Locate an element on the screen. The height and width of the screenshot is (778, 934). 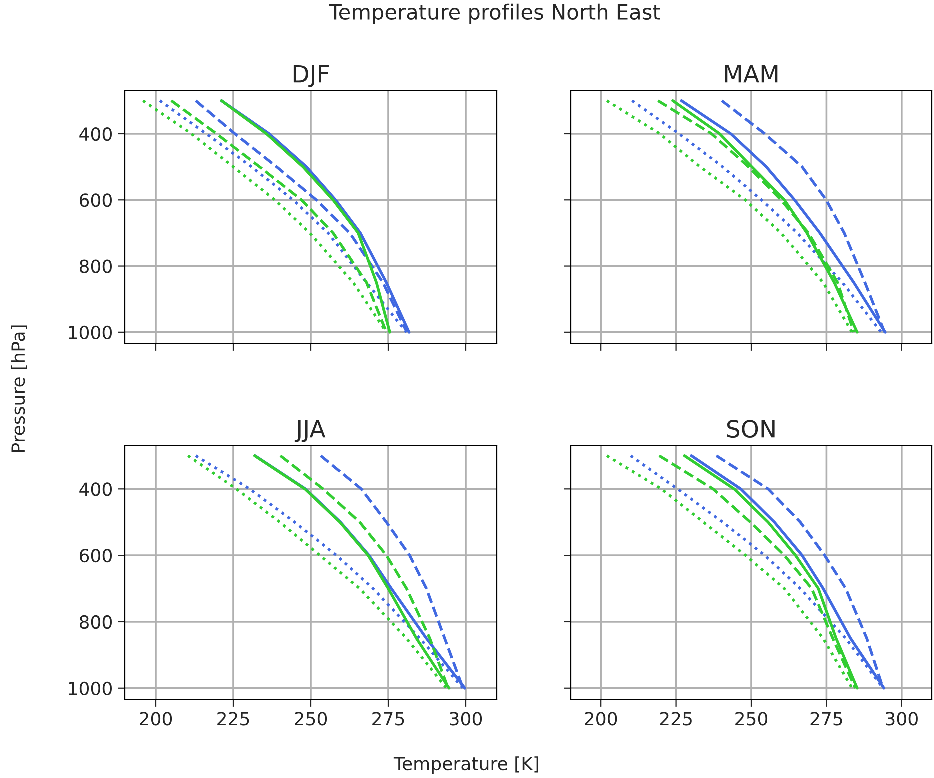
text: Temperature profiles North East is located at coordinates (494, 14).